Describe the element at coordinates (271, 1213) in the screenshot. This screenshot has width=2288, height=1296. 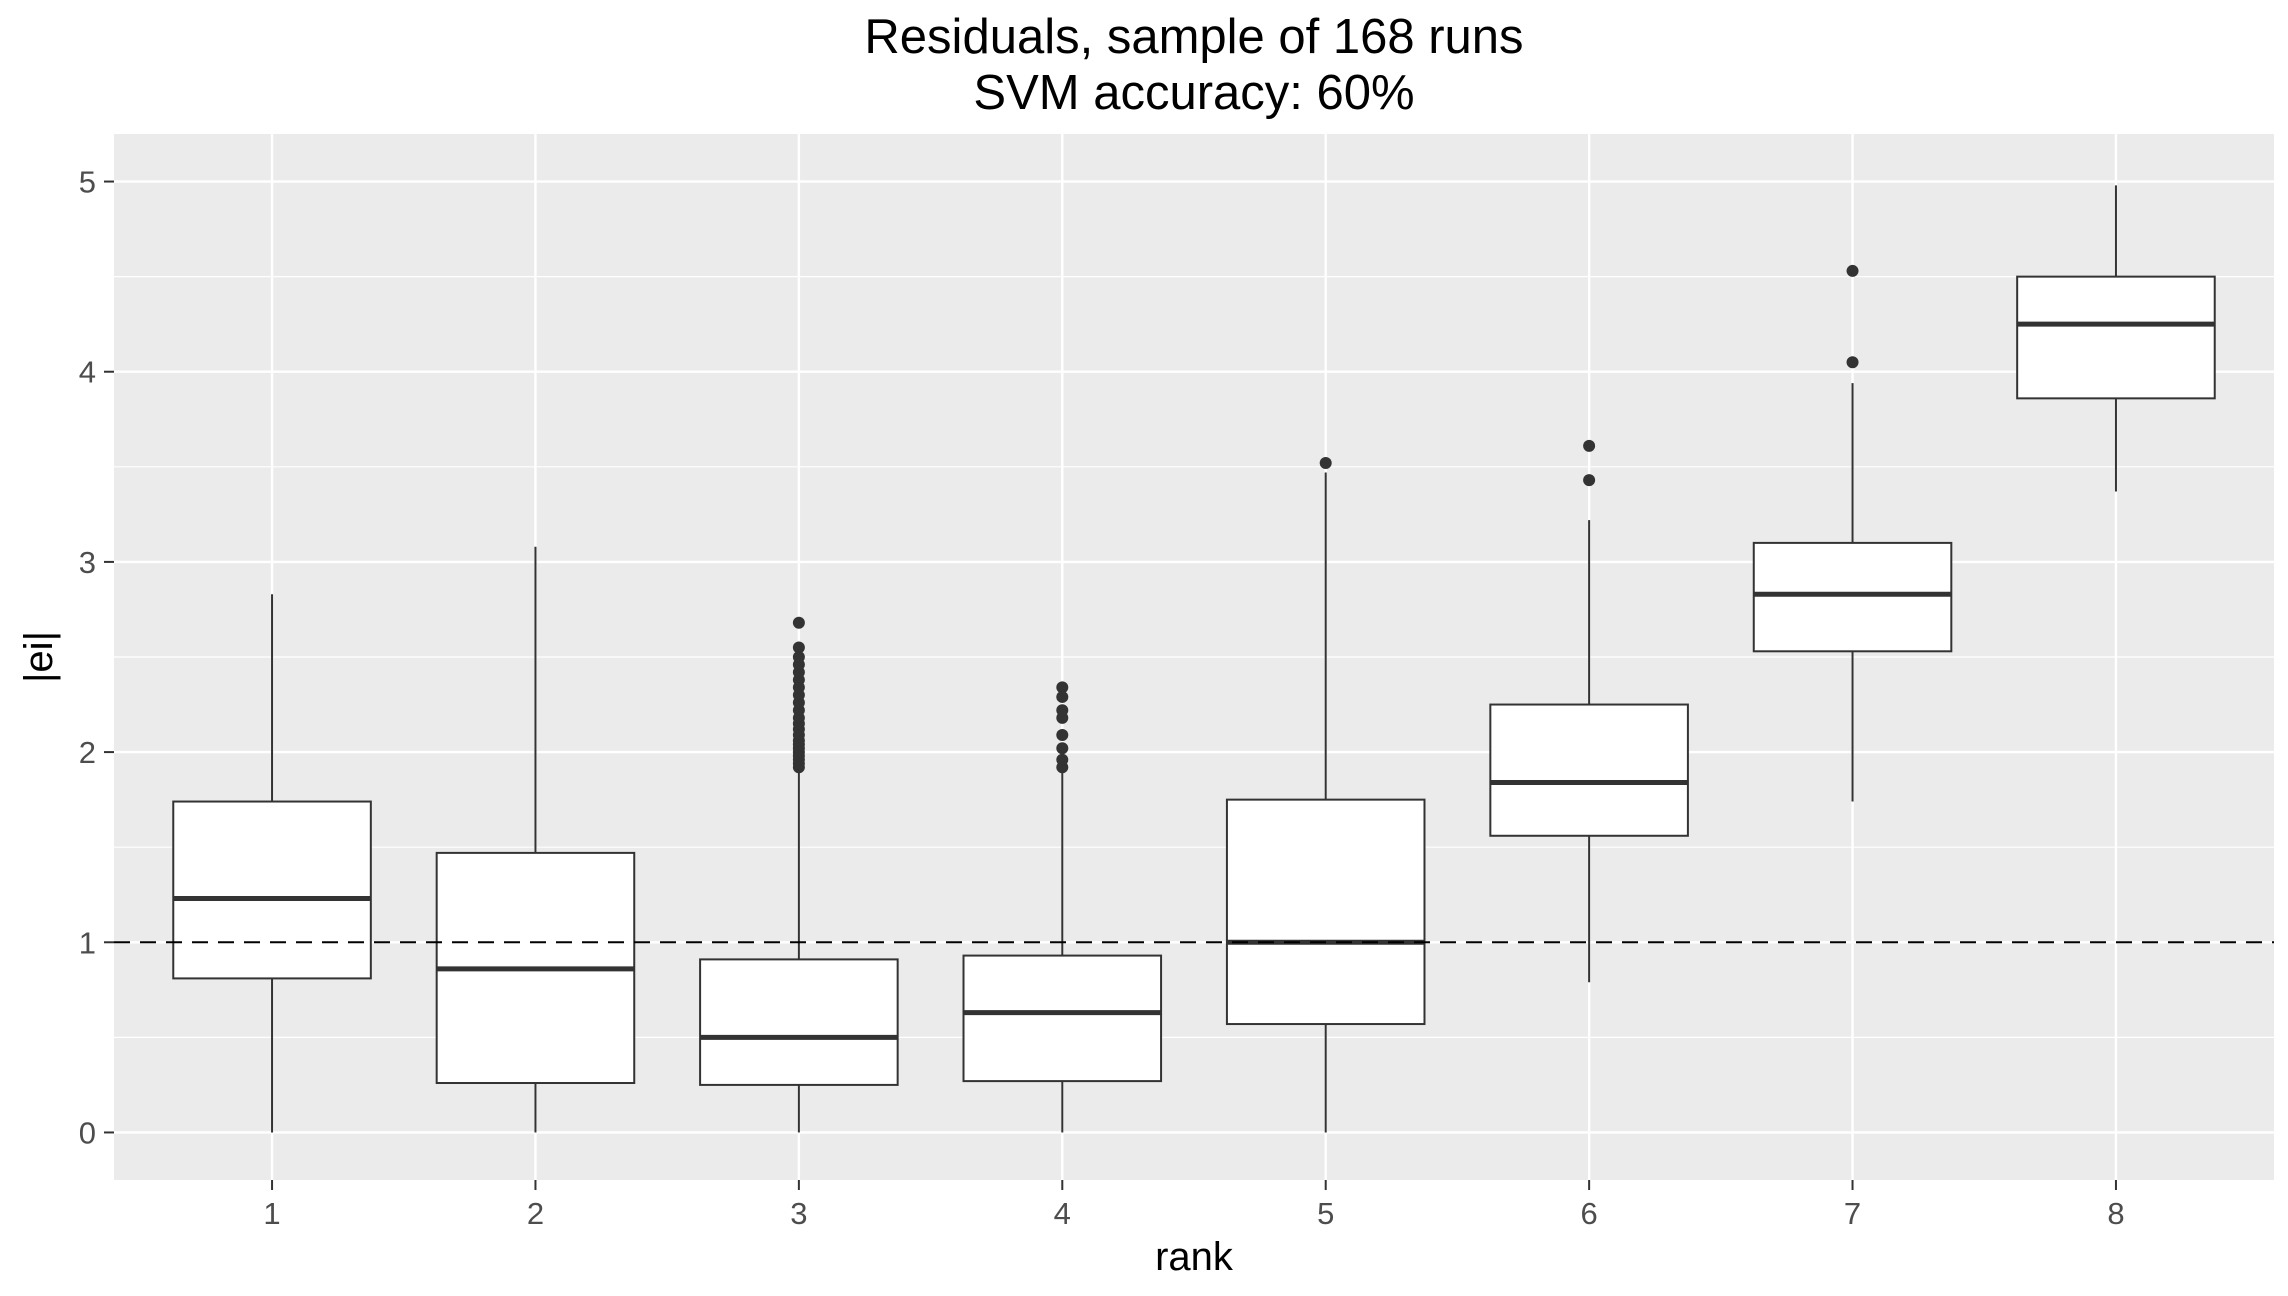
I see `x-tick-label: 1` at that location.